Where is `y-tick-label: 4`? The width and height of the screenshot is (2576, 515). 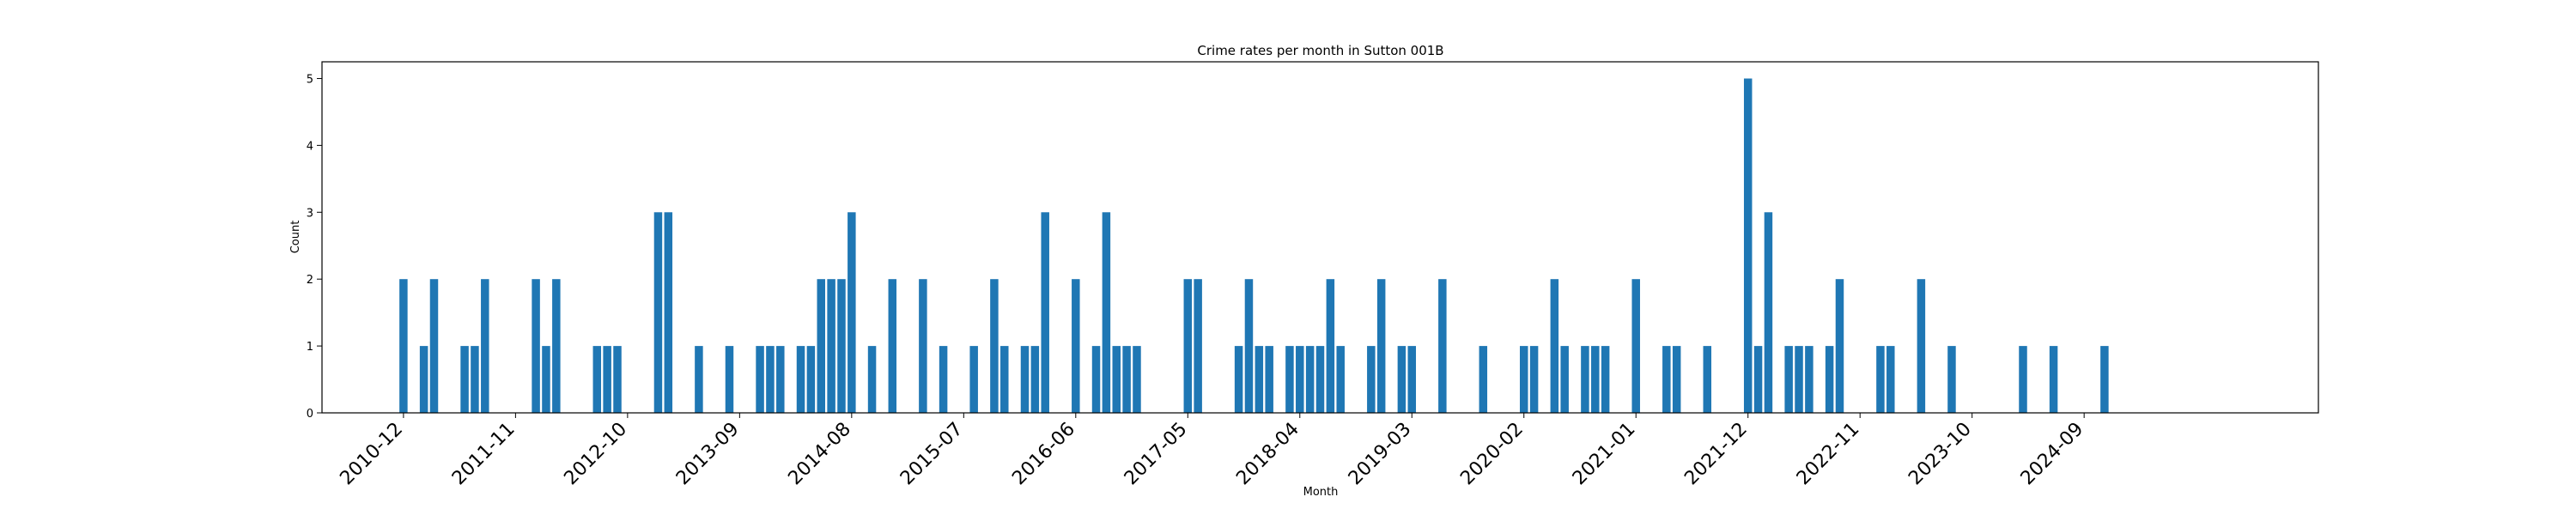 y-tick-label: 4 is located at coordinates (310, 146).